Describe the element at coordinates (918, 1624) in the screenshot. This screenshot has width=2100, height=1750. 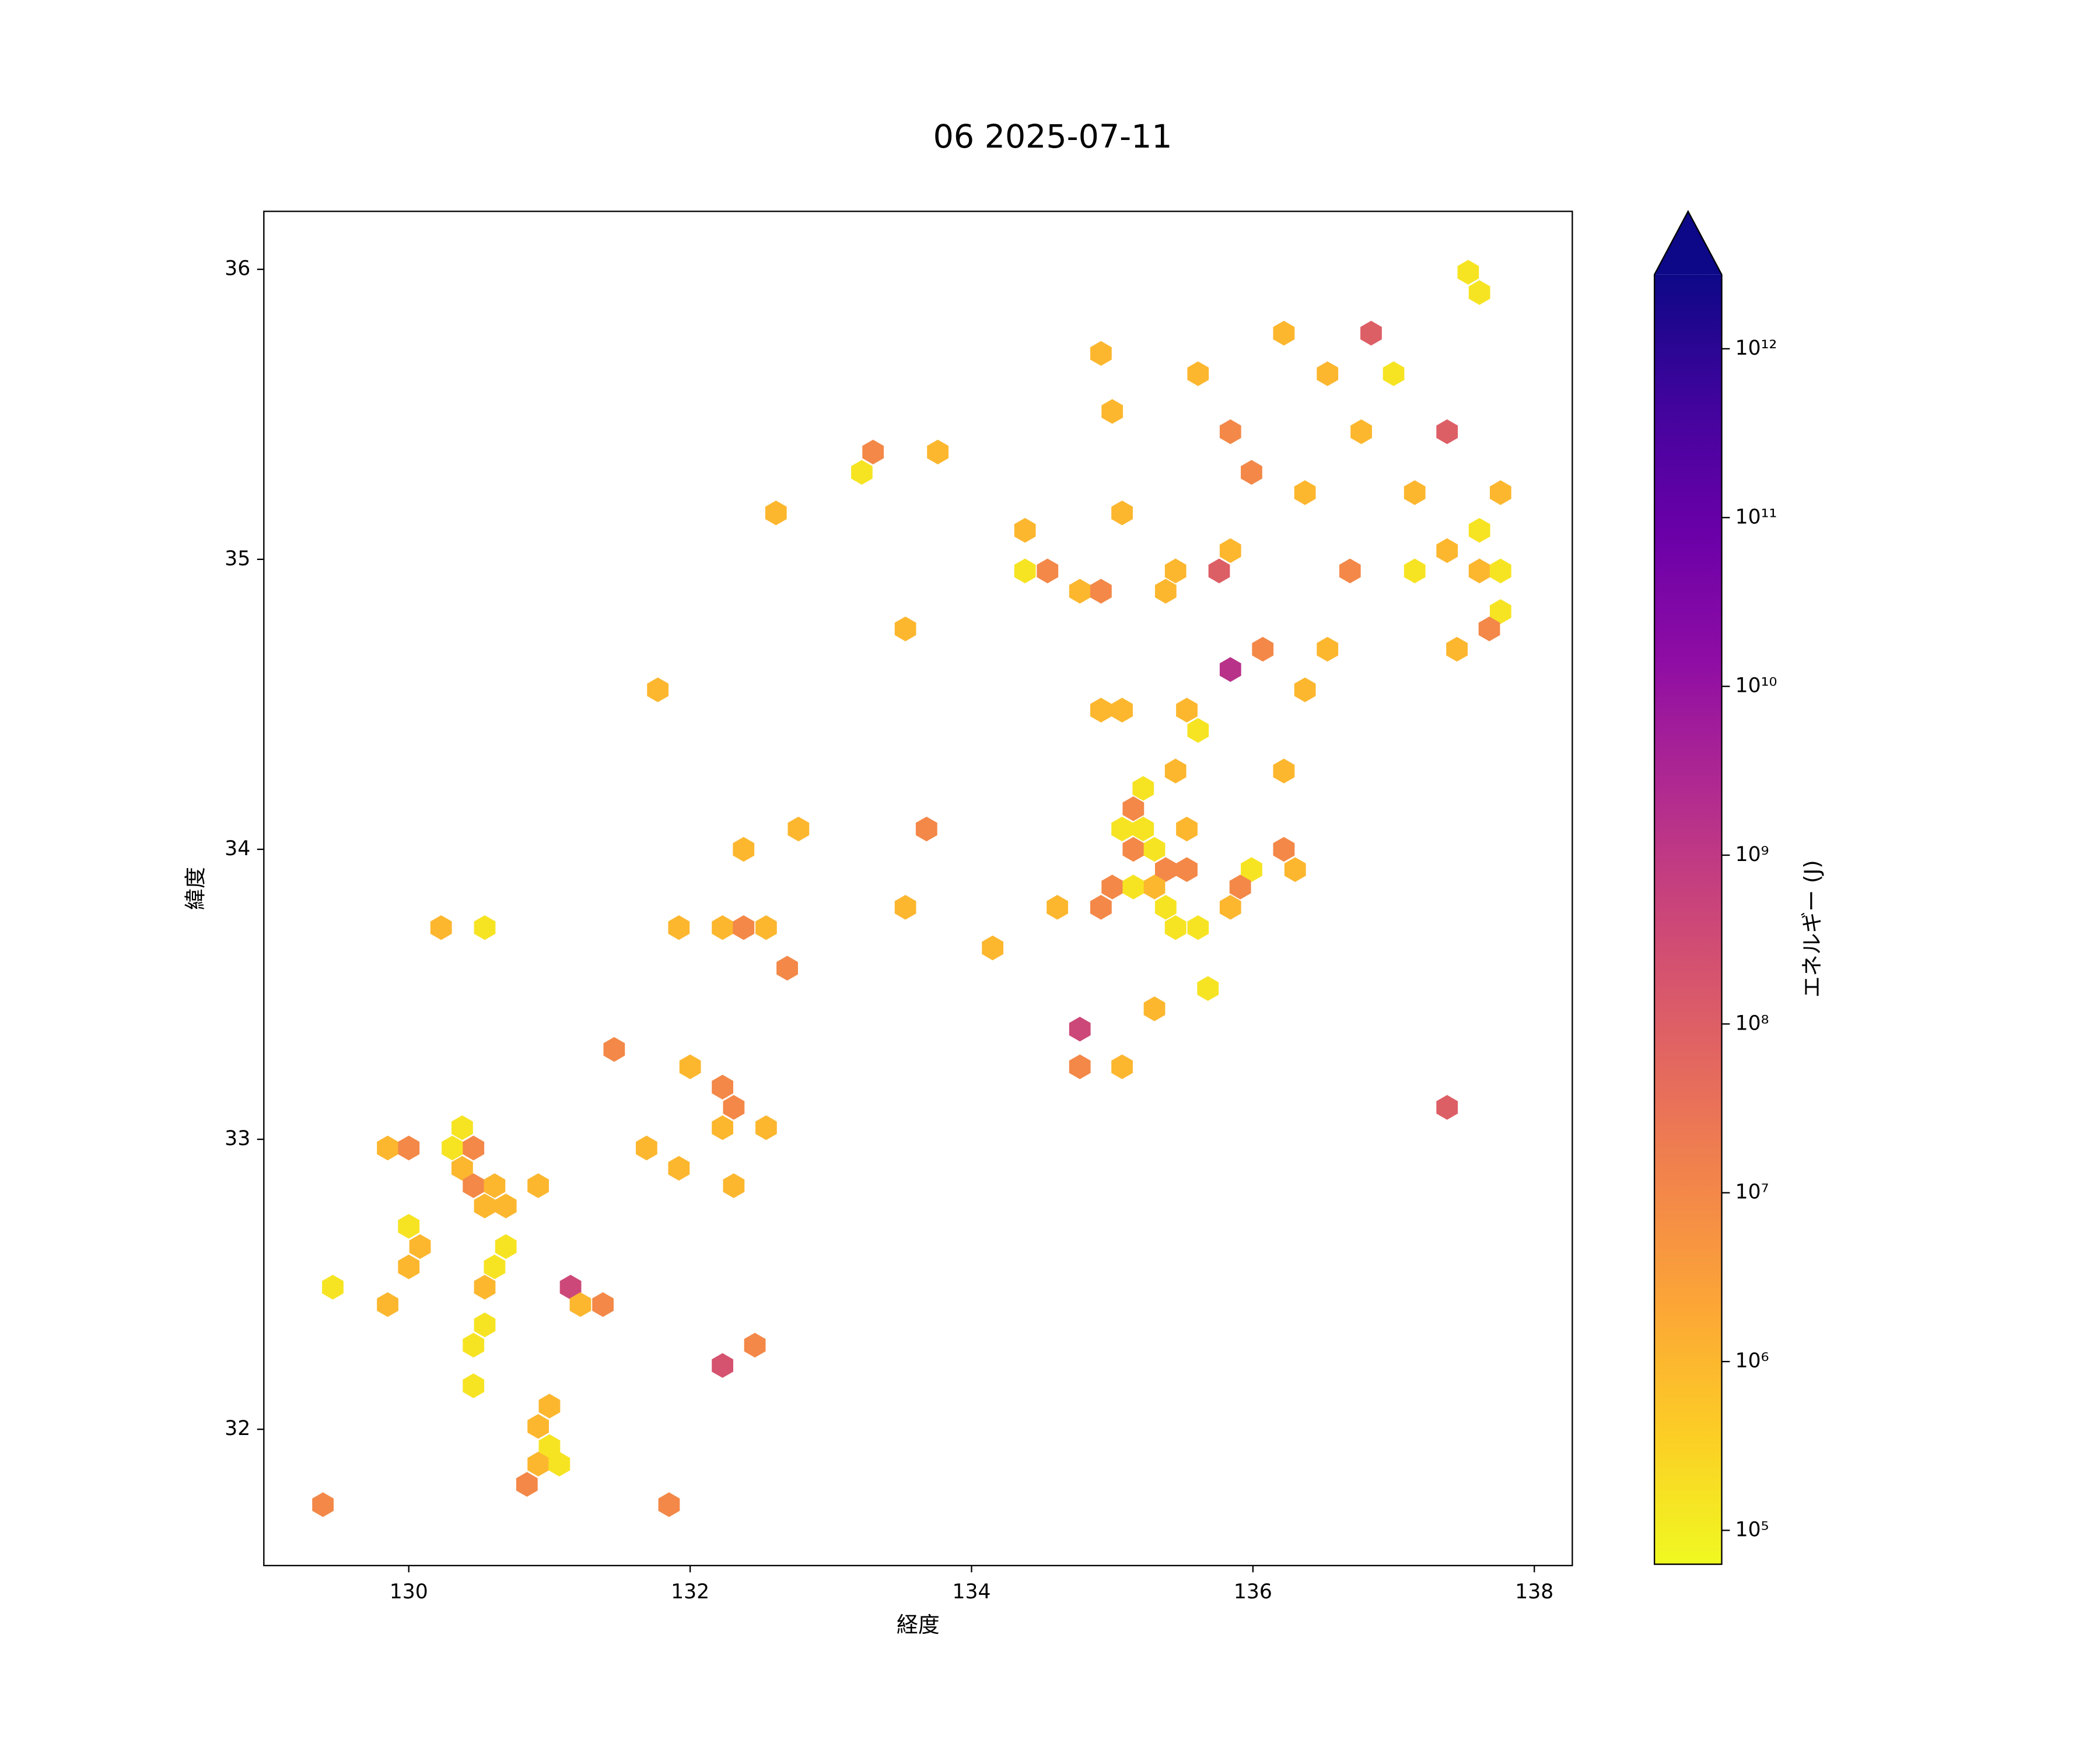
I see `x-axis-label: 経度` at that location.